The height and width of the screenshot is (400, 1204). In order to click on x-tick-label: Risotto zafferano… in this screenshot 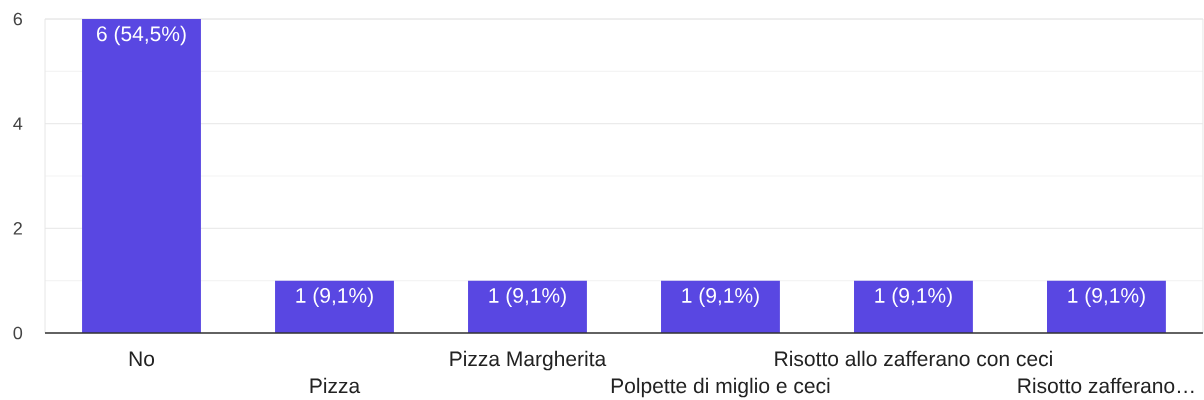, I will do `click(1106, 385)`.